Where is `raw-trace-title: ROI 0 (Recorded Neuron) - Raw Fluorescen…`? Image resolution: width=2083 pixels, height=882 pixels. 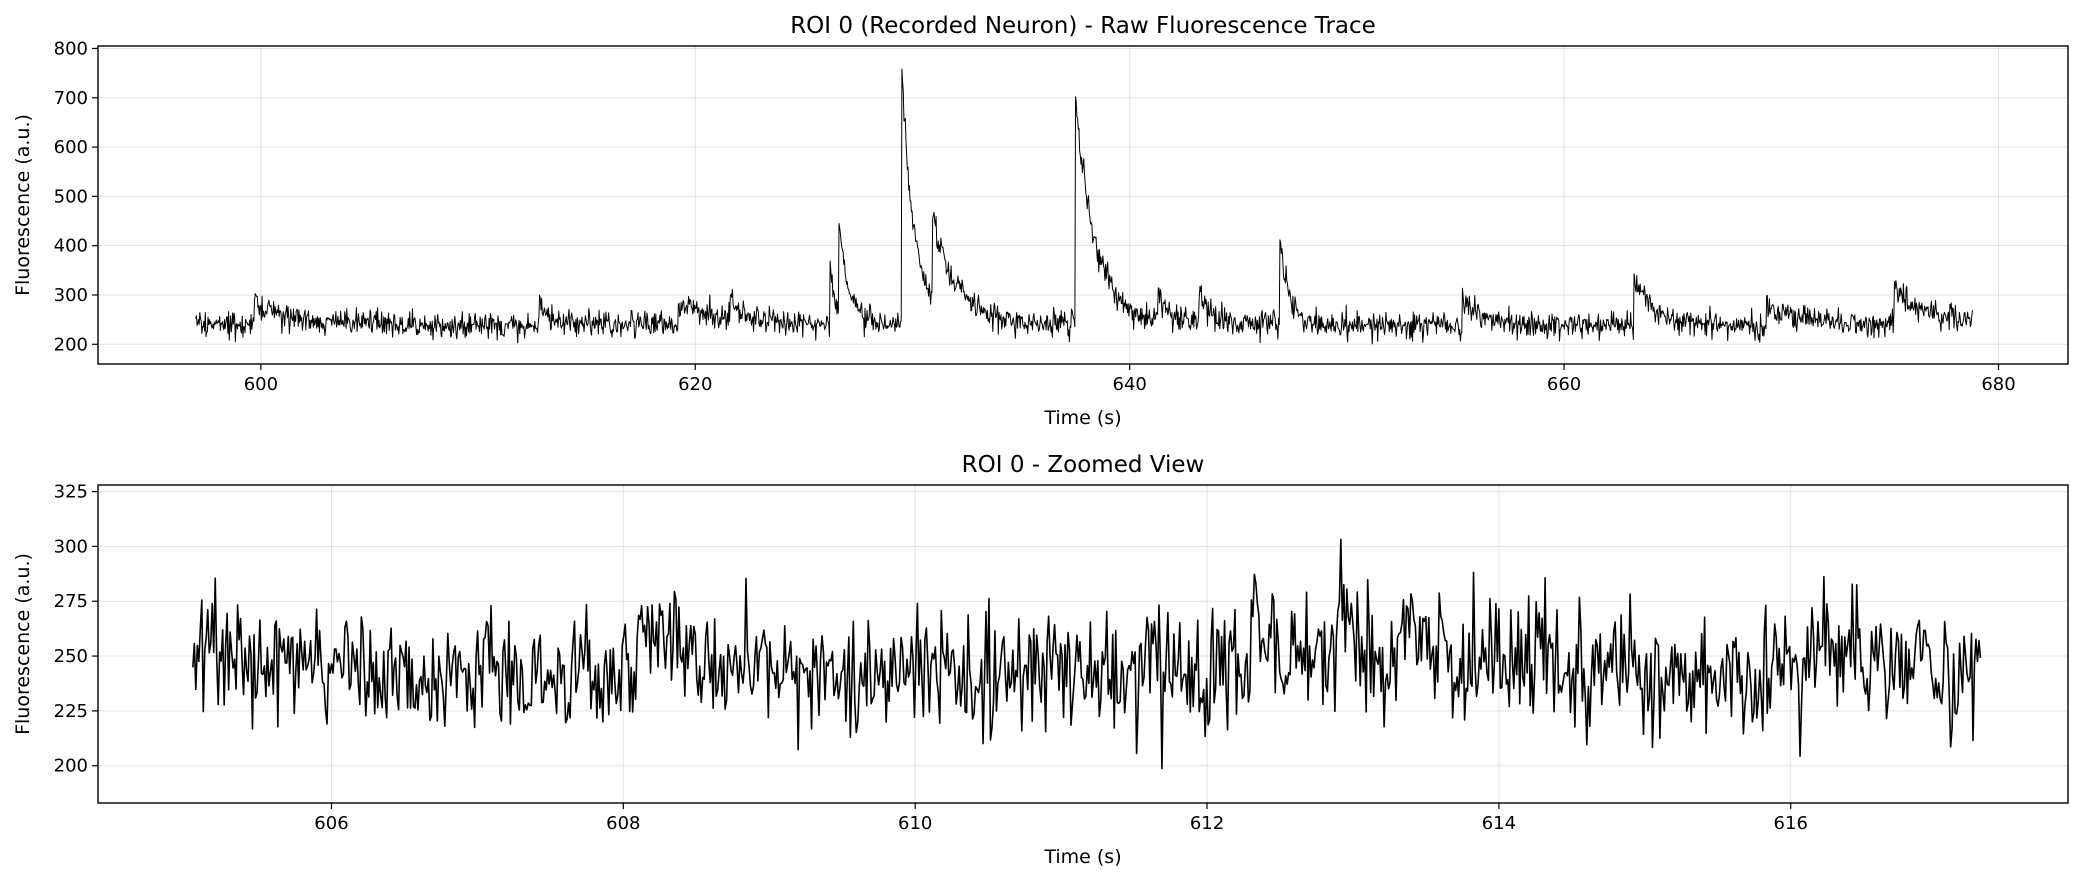 raw-trace-title: ROI 0 (Recorded Neuron) - Raw Fluorescen… is located at coordinates (1083, 26).